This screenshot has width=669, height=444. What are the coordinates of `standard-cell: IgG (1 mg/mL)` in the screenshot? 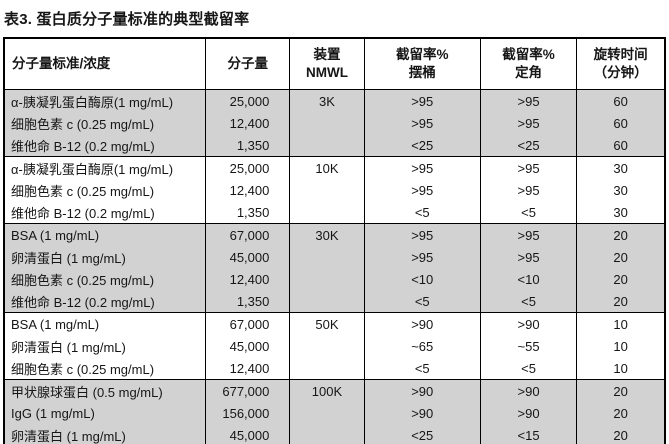 It's located at (105, 413).